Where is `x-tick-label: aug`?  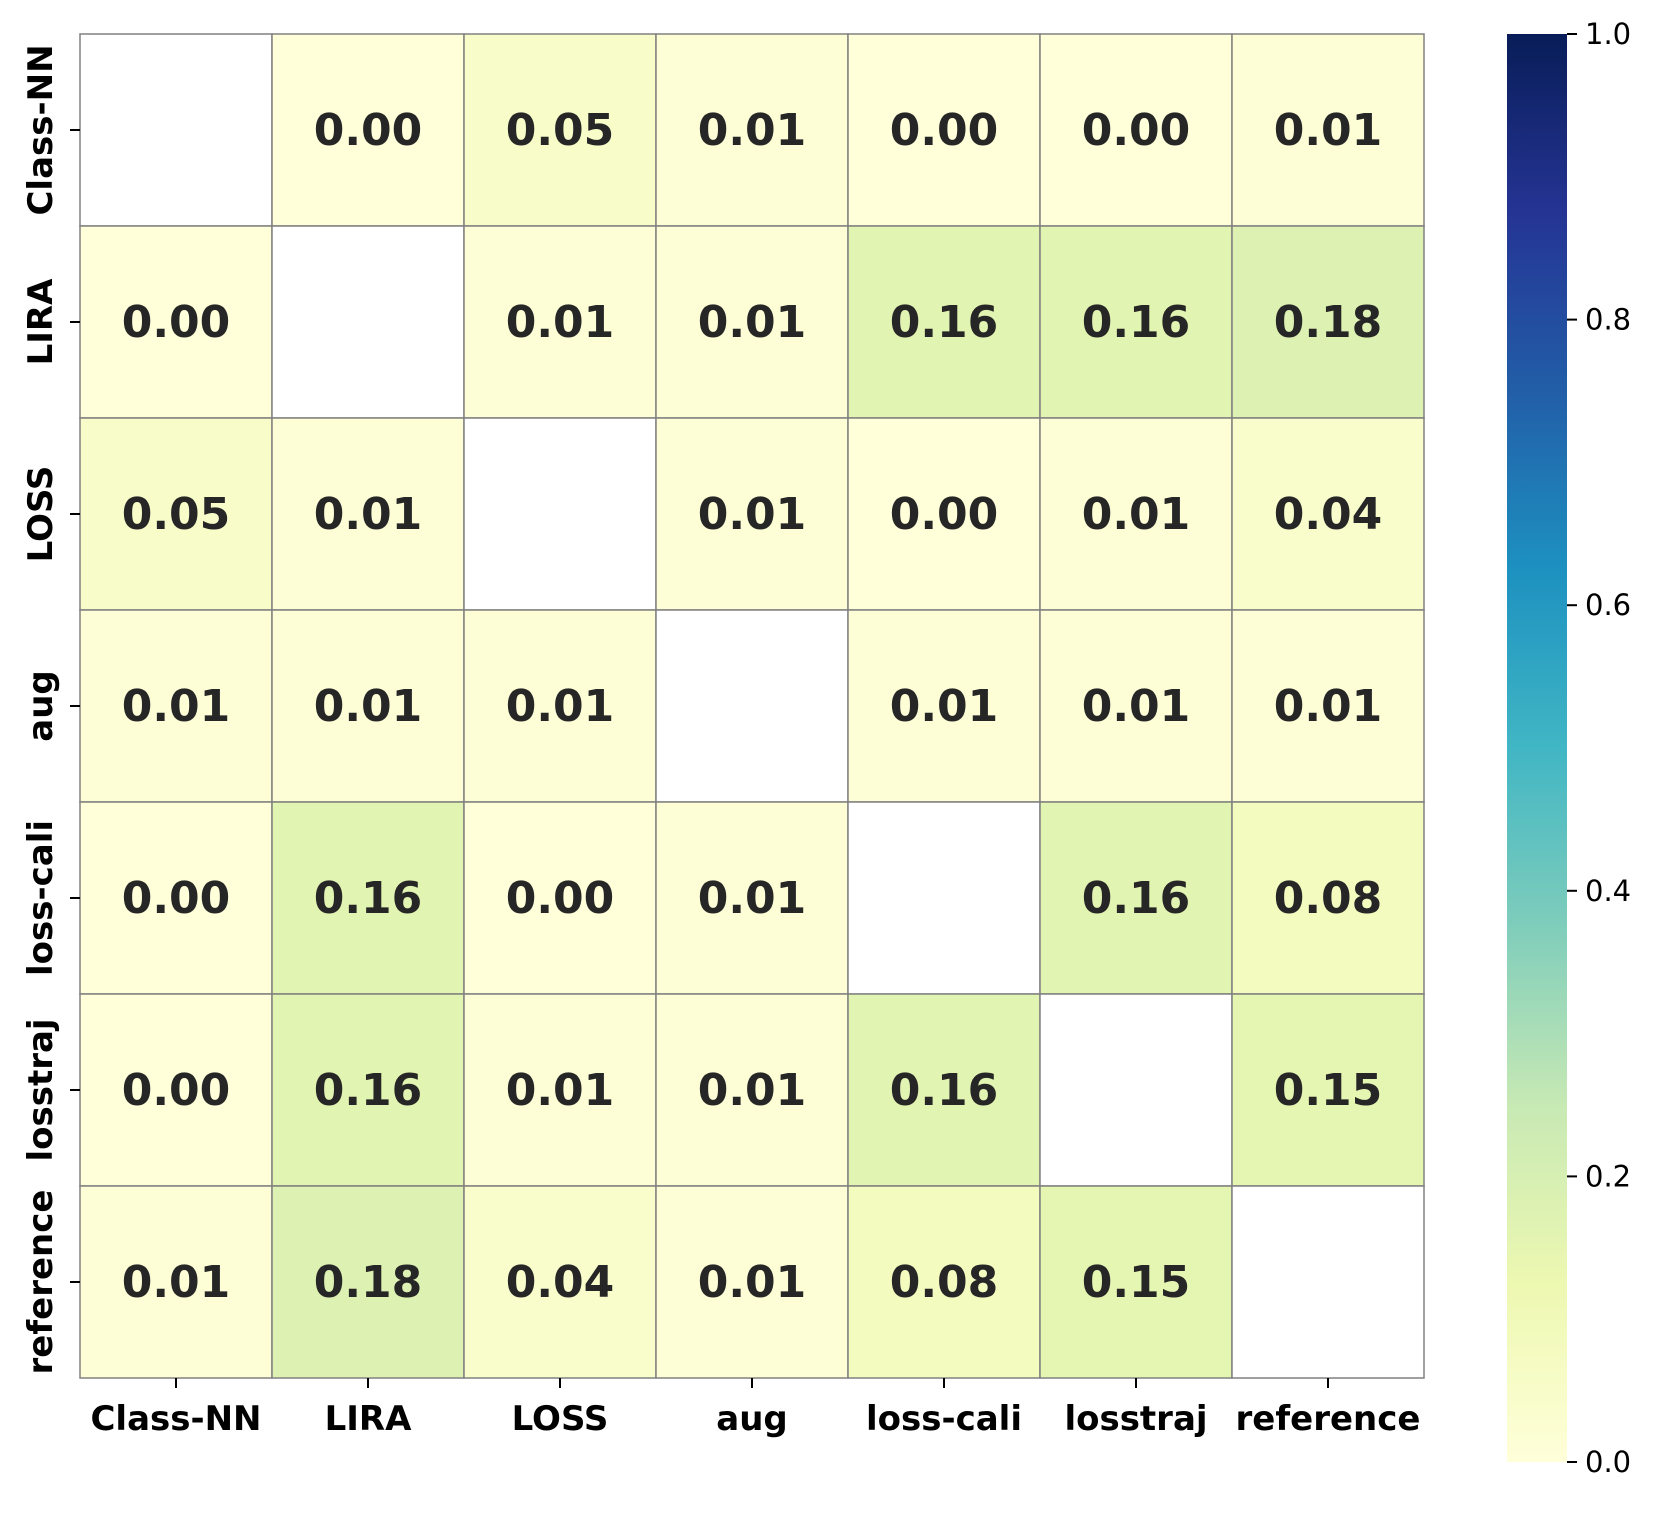 x-tick-label: aug is located at coordinates (752, 1419).